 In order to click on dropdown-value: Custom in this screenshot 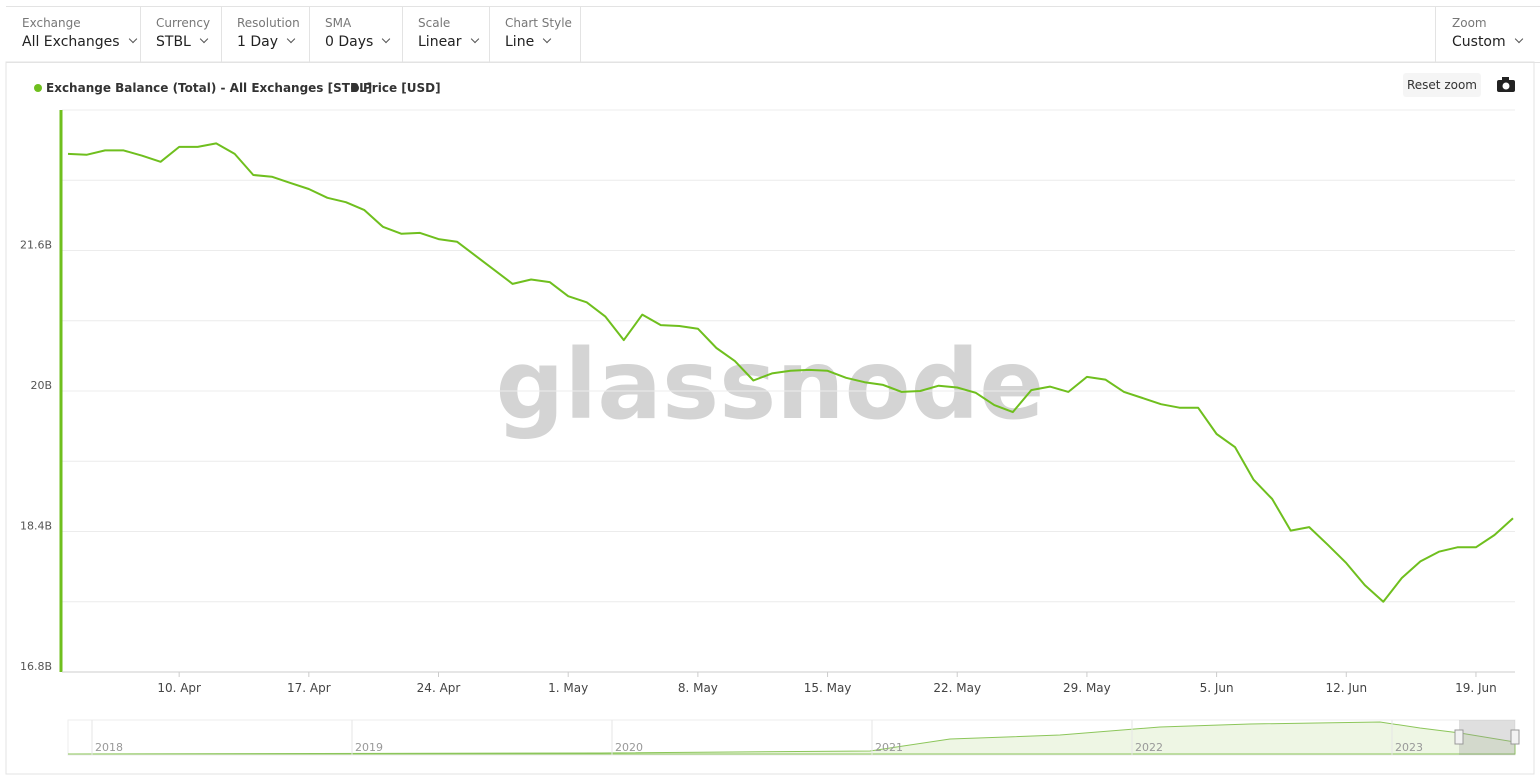, I will do `click(1496, 42)`.